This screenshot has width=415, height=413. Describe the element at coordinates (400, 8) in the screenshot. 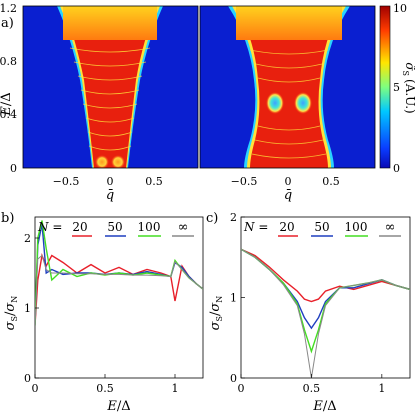

I see `colorbar-tick: 10` at that location.